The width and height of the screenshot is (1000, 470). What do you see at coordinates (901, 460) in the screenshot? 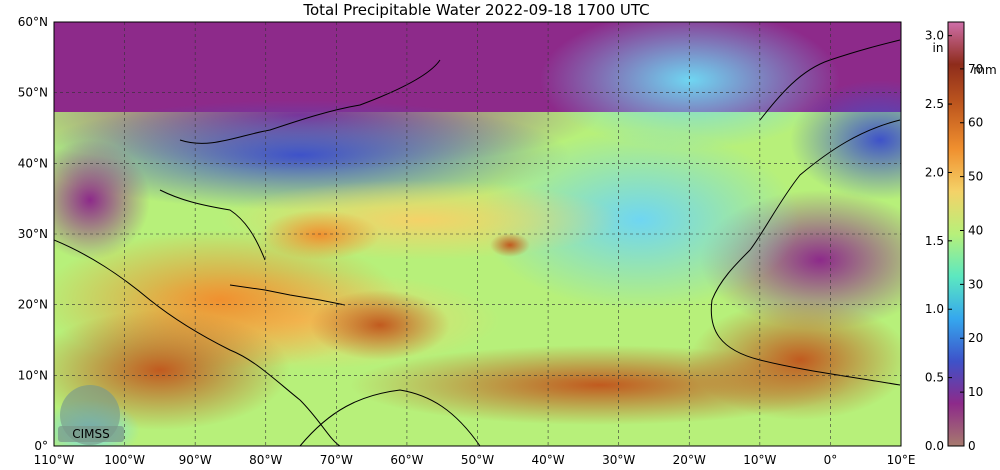
I see `lon-tick-label: 10°E` at bounding box center [901, 460].